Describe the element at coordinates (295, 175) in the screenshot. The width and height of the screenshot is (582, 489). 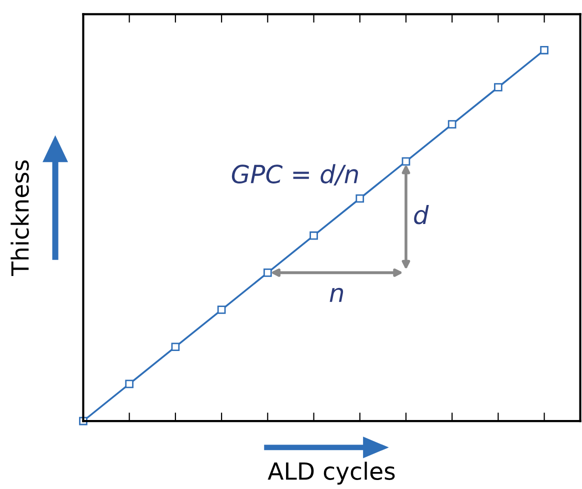
I see `annotation: GPC = d/n` at that location.